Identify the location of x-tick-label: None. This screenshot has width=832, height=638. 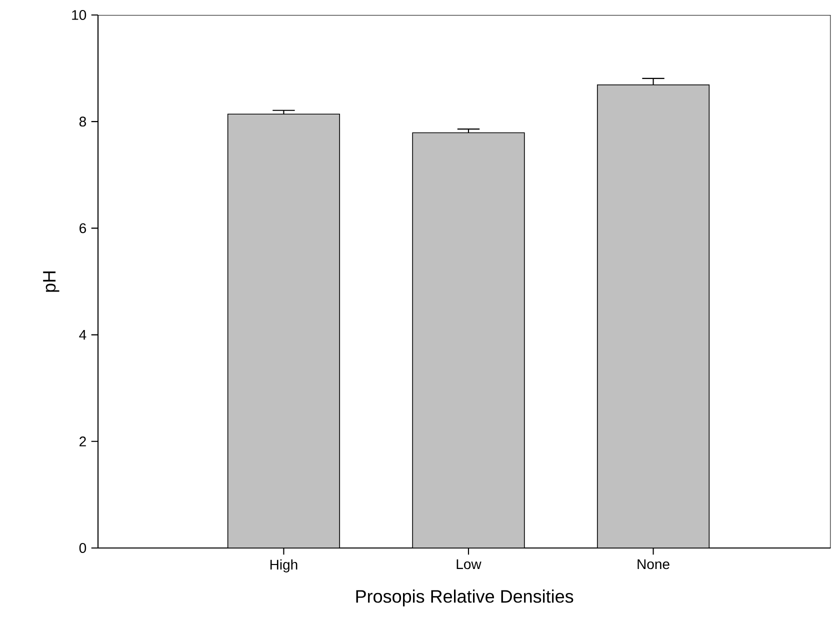
(654, 564).